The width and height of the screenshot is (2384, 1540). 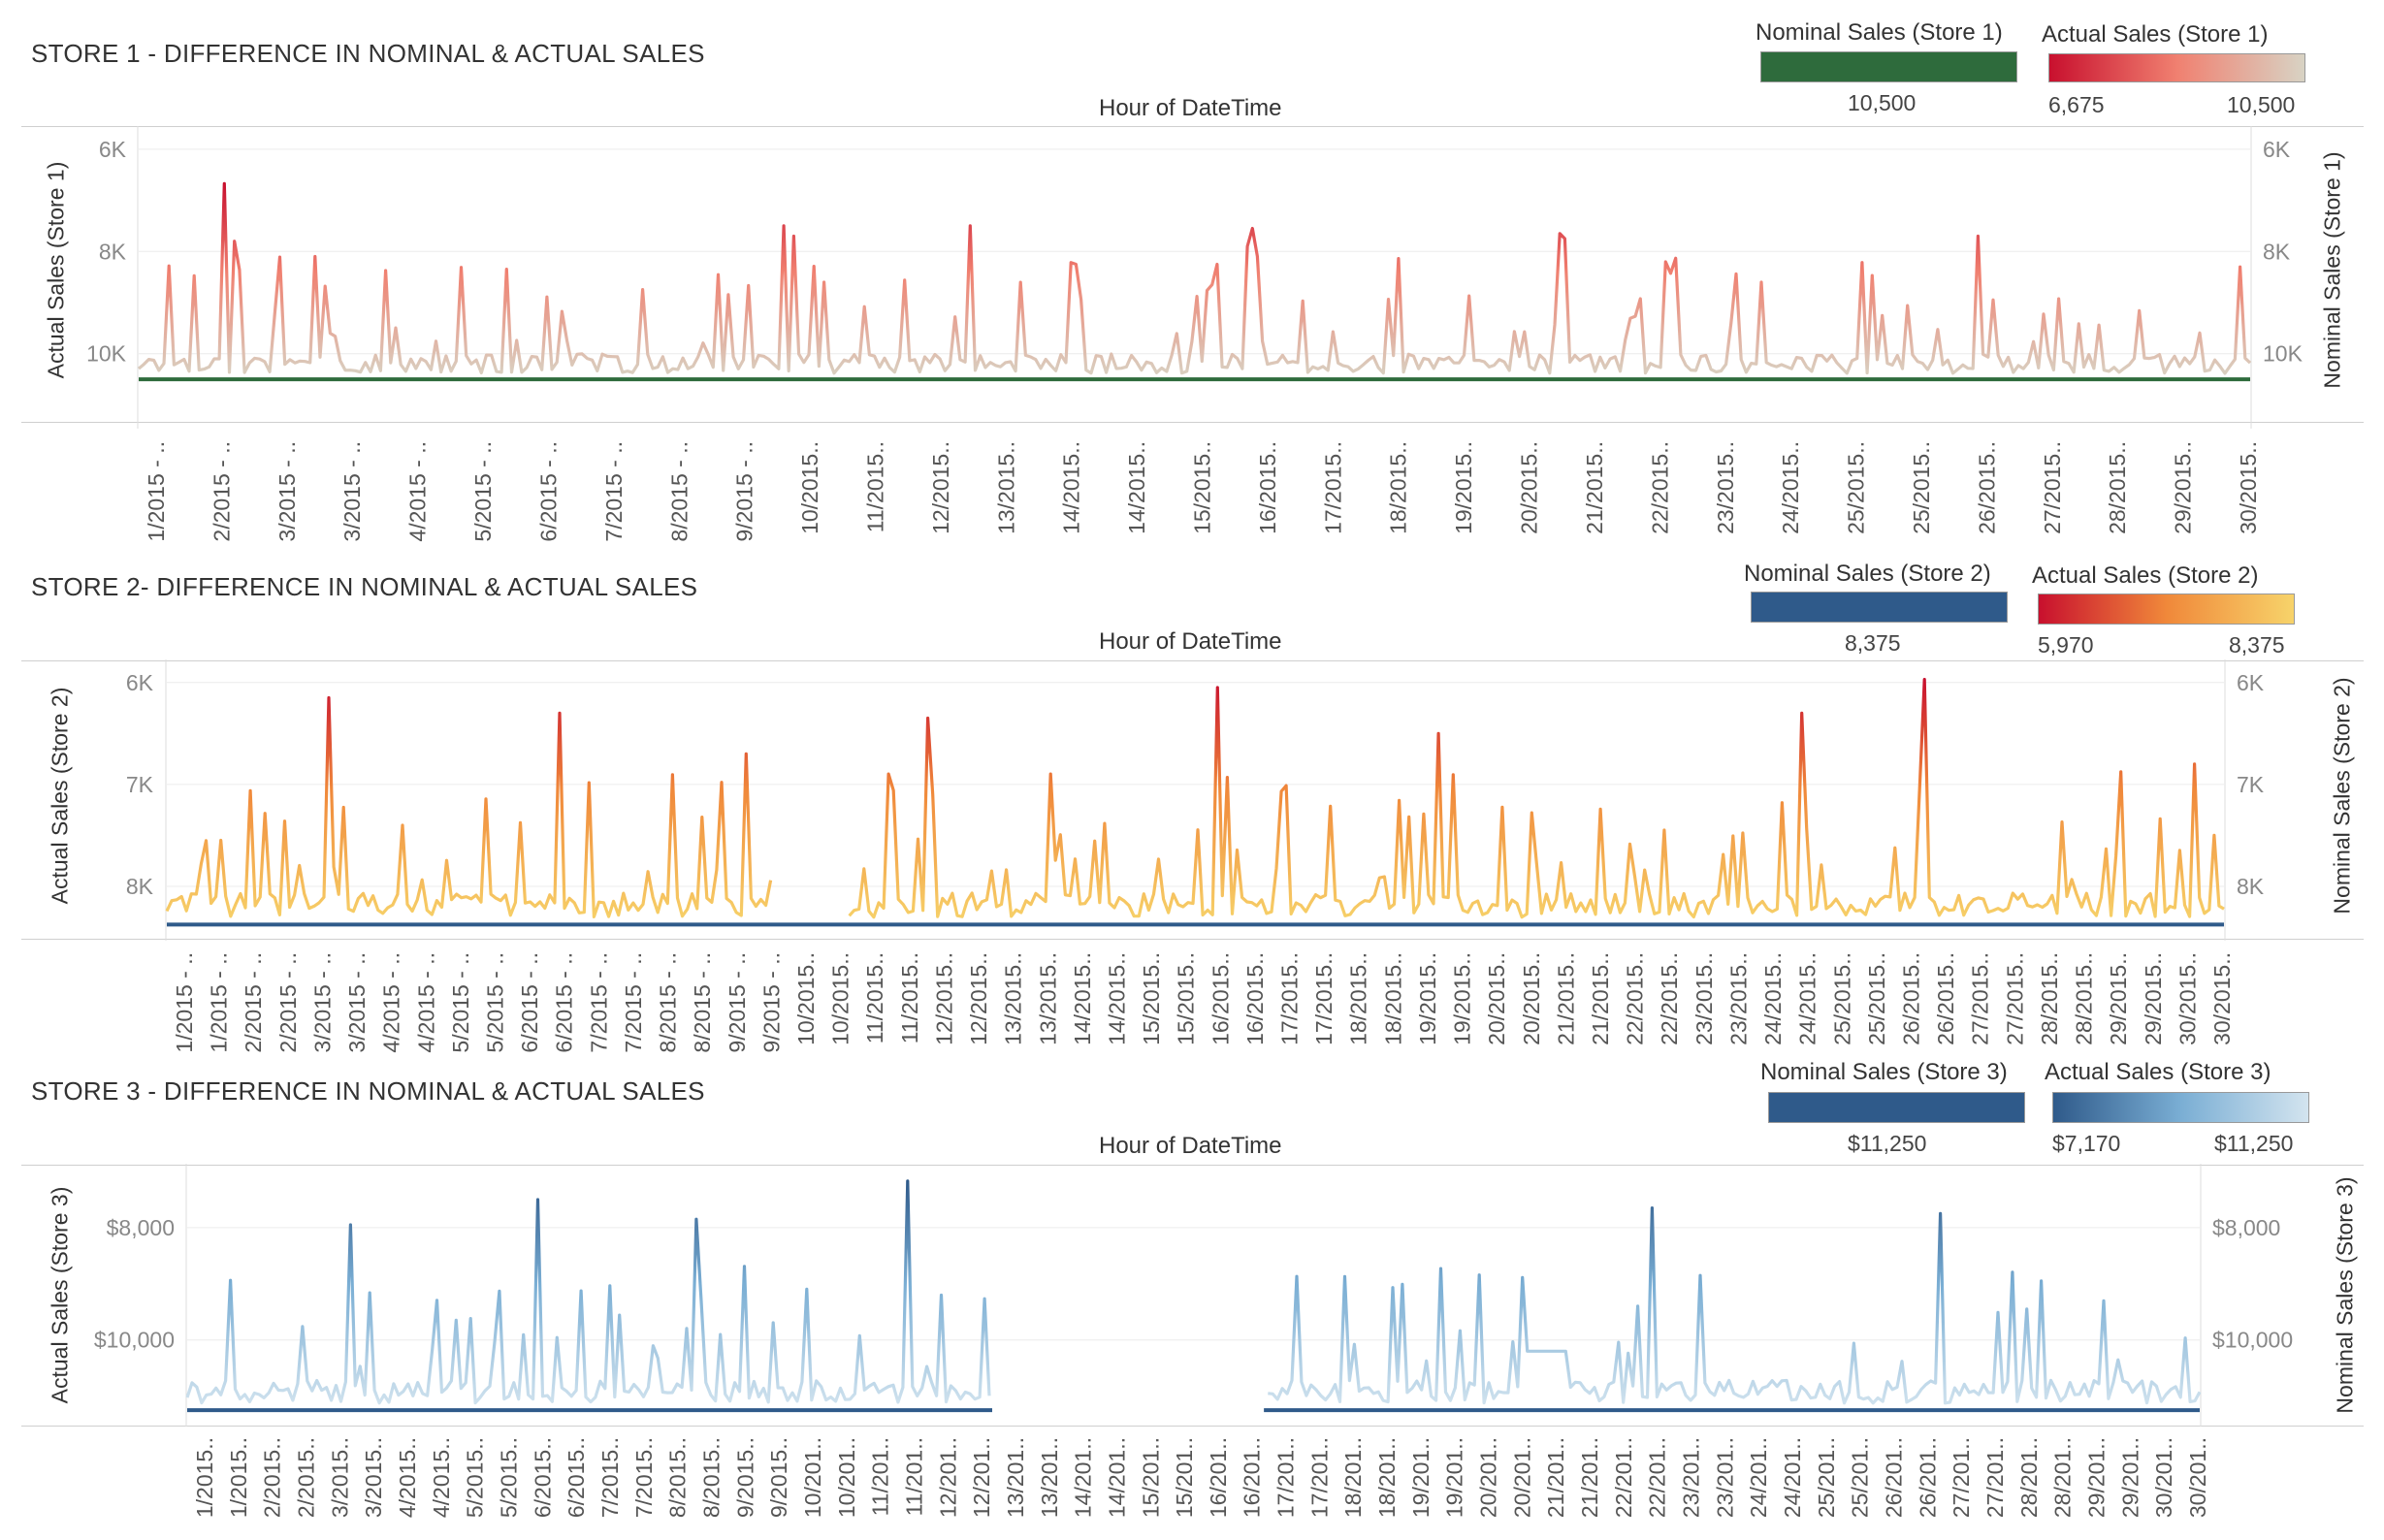 What do you see at coordinates (134, 1340) in the screenshot?
I see `y-tick-label-left: $10,000` at bounding box center [134, 1340].